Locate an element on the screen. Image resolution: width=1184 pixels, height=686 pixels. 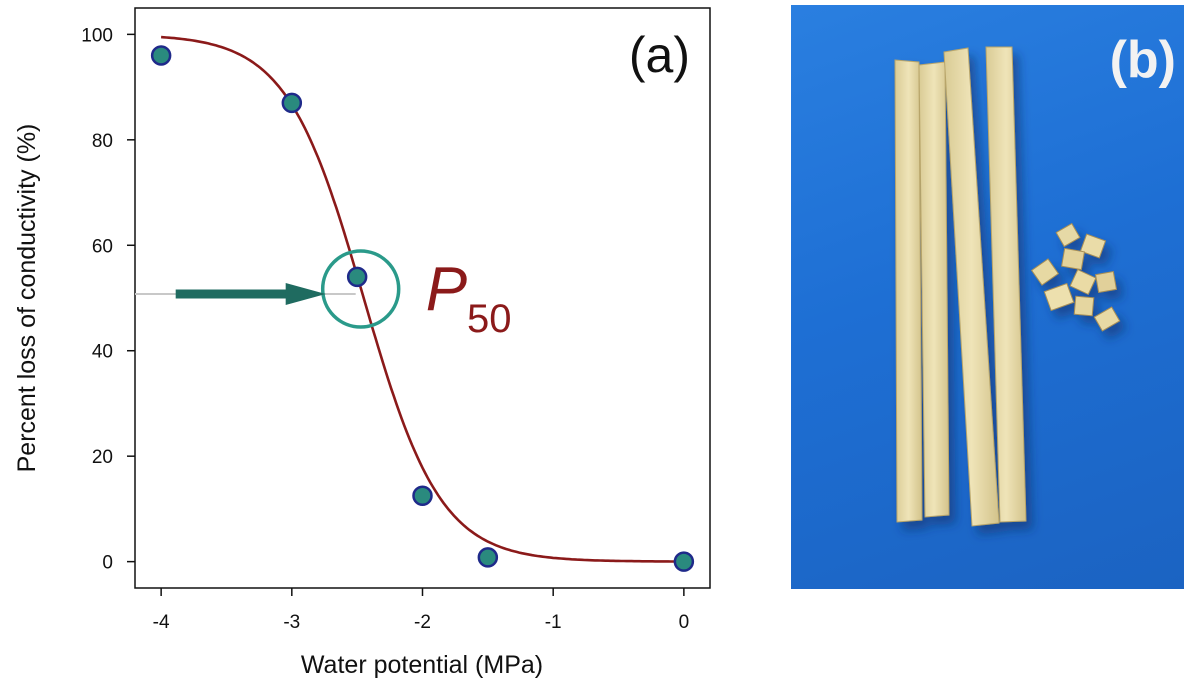
y-tick-label: 80 is located at coordinates (102, 141).